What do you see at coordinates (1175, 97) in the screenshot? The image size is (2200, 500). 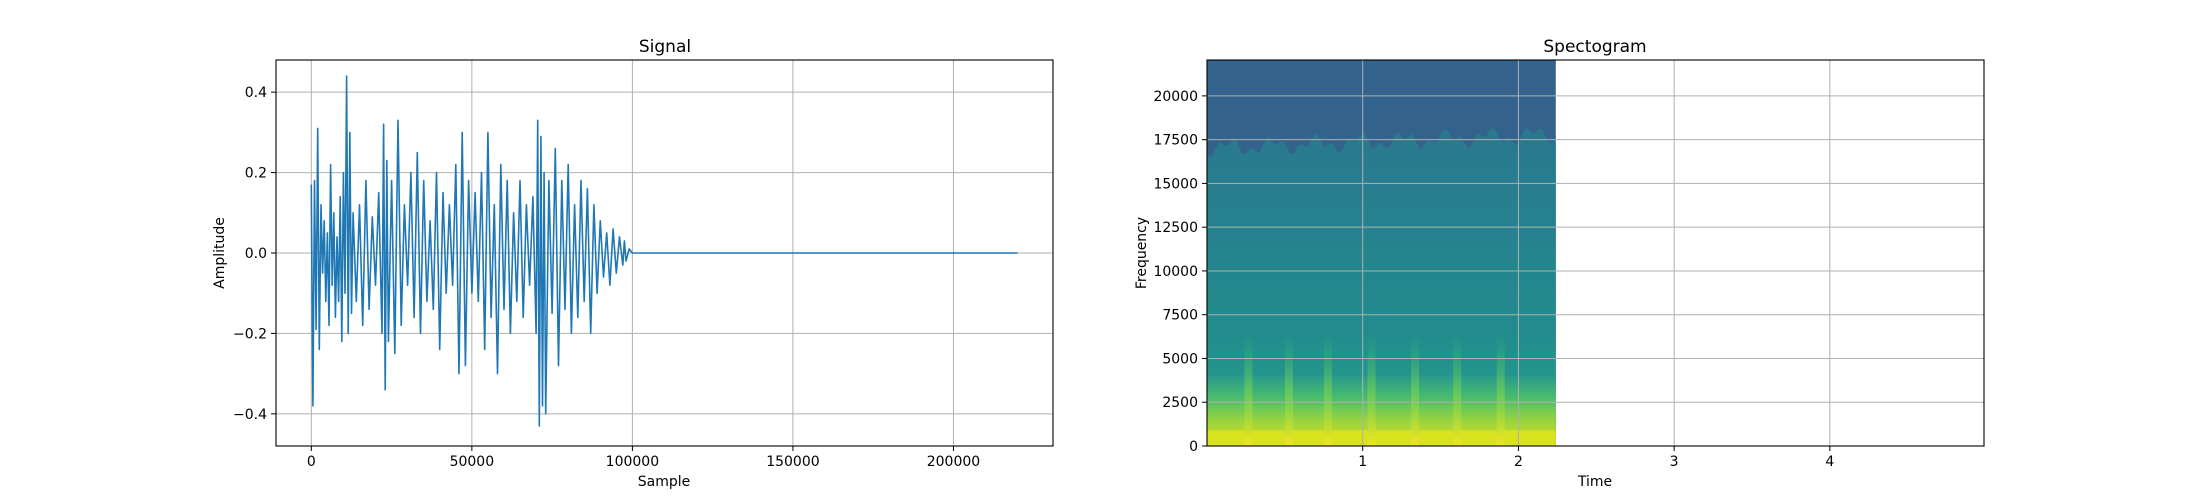 I see `spectrogram-ytick-label: 20000` at bounding box center [1175, 97].